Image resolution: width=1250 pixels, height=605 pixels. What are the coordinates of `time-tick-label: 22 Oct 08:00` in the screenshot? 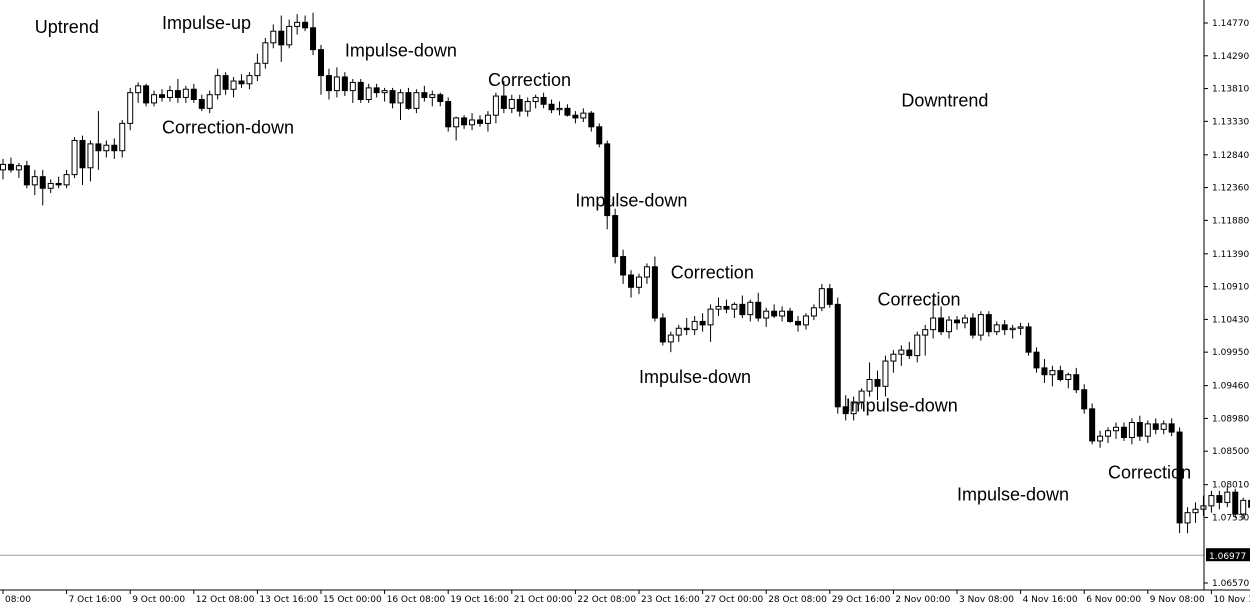 It's located at (606, 600).